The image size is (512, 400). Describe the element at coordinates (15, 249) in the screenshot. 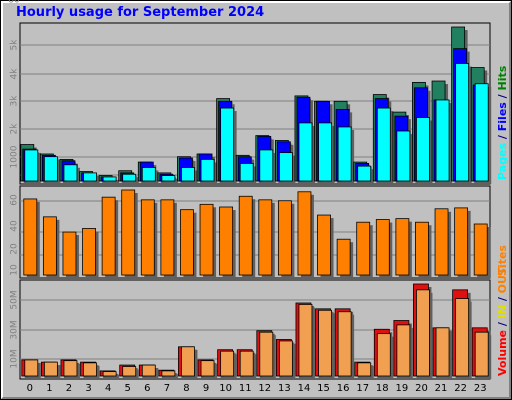

I see `middle-y-tick-label: 20` at that location.